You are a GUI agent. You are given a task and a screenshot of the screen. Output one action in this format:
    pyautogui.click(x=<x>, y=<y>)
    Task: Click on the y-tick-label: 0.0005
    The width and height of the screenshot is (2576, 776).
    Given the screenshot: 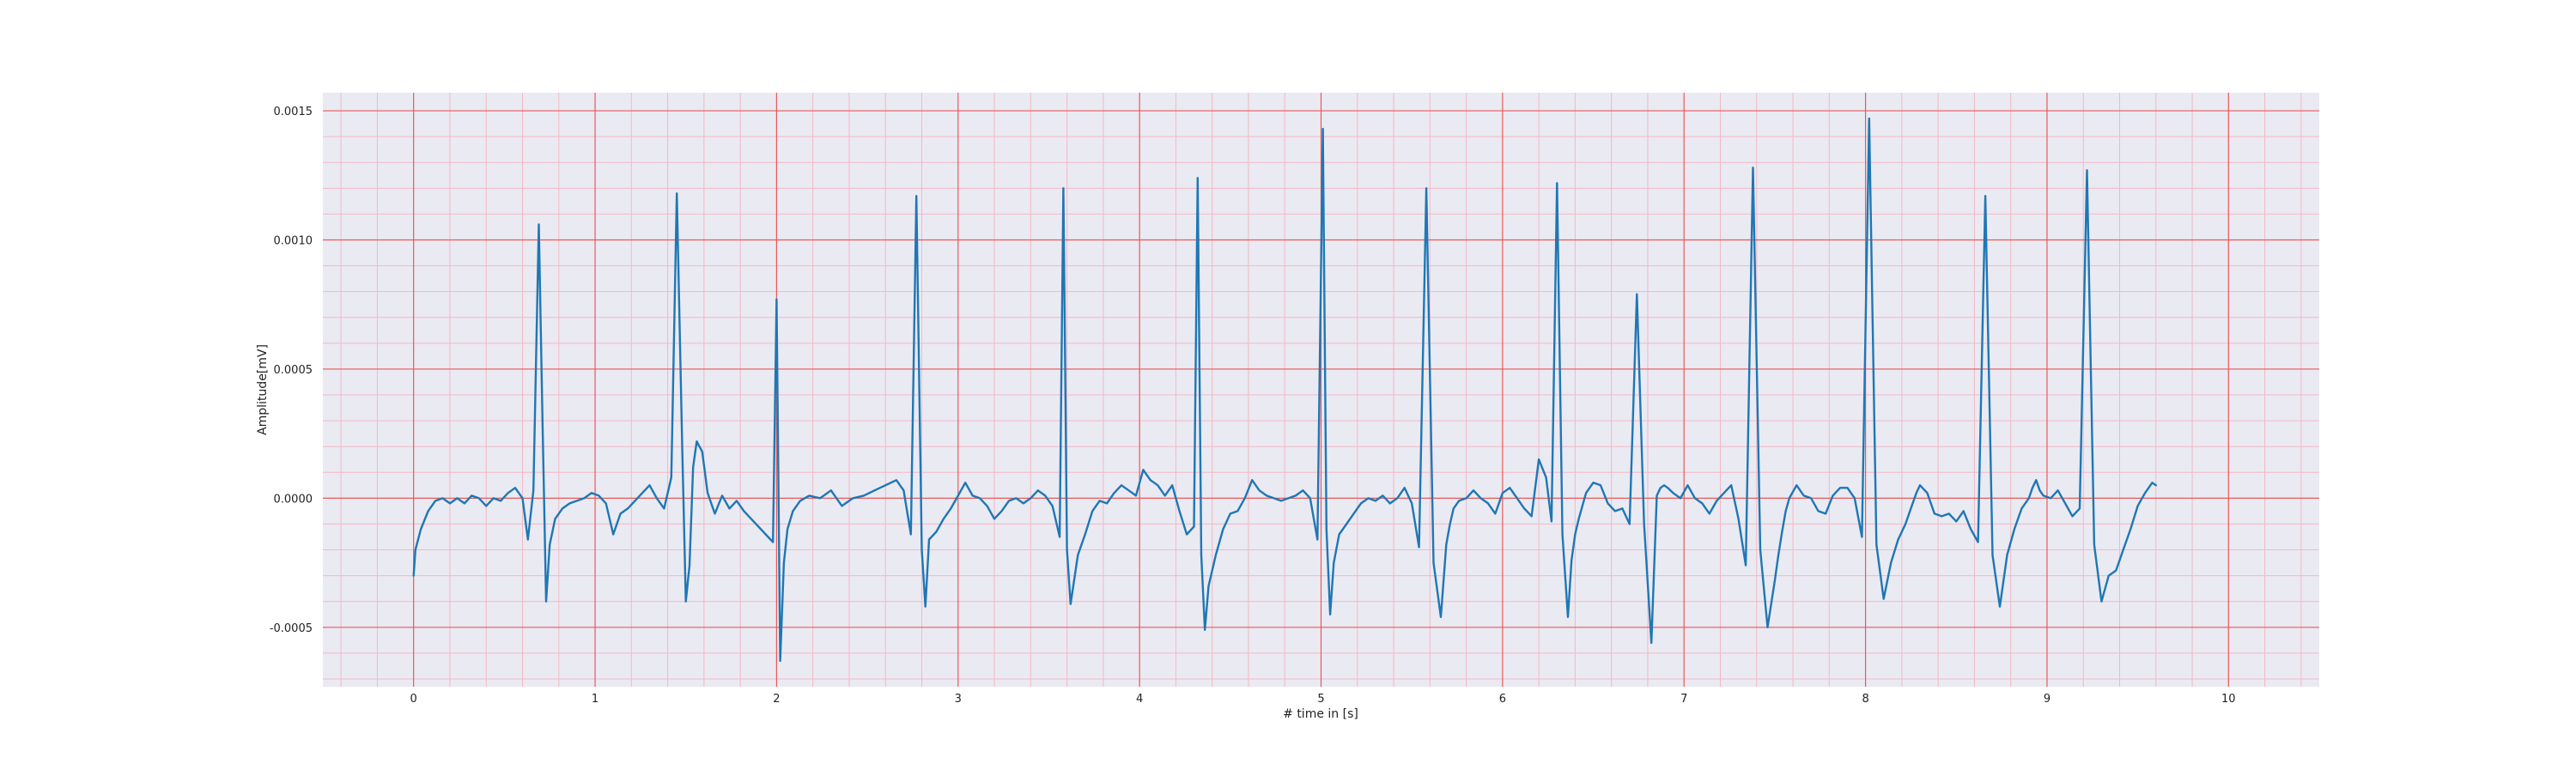 What is the action you would take?
    pyautogui.click(x=293, y=371)
    